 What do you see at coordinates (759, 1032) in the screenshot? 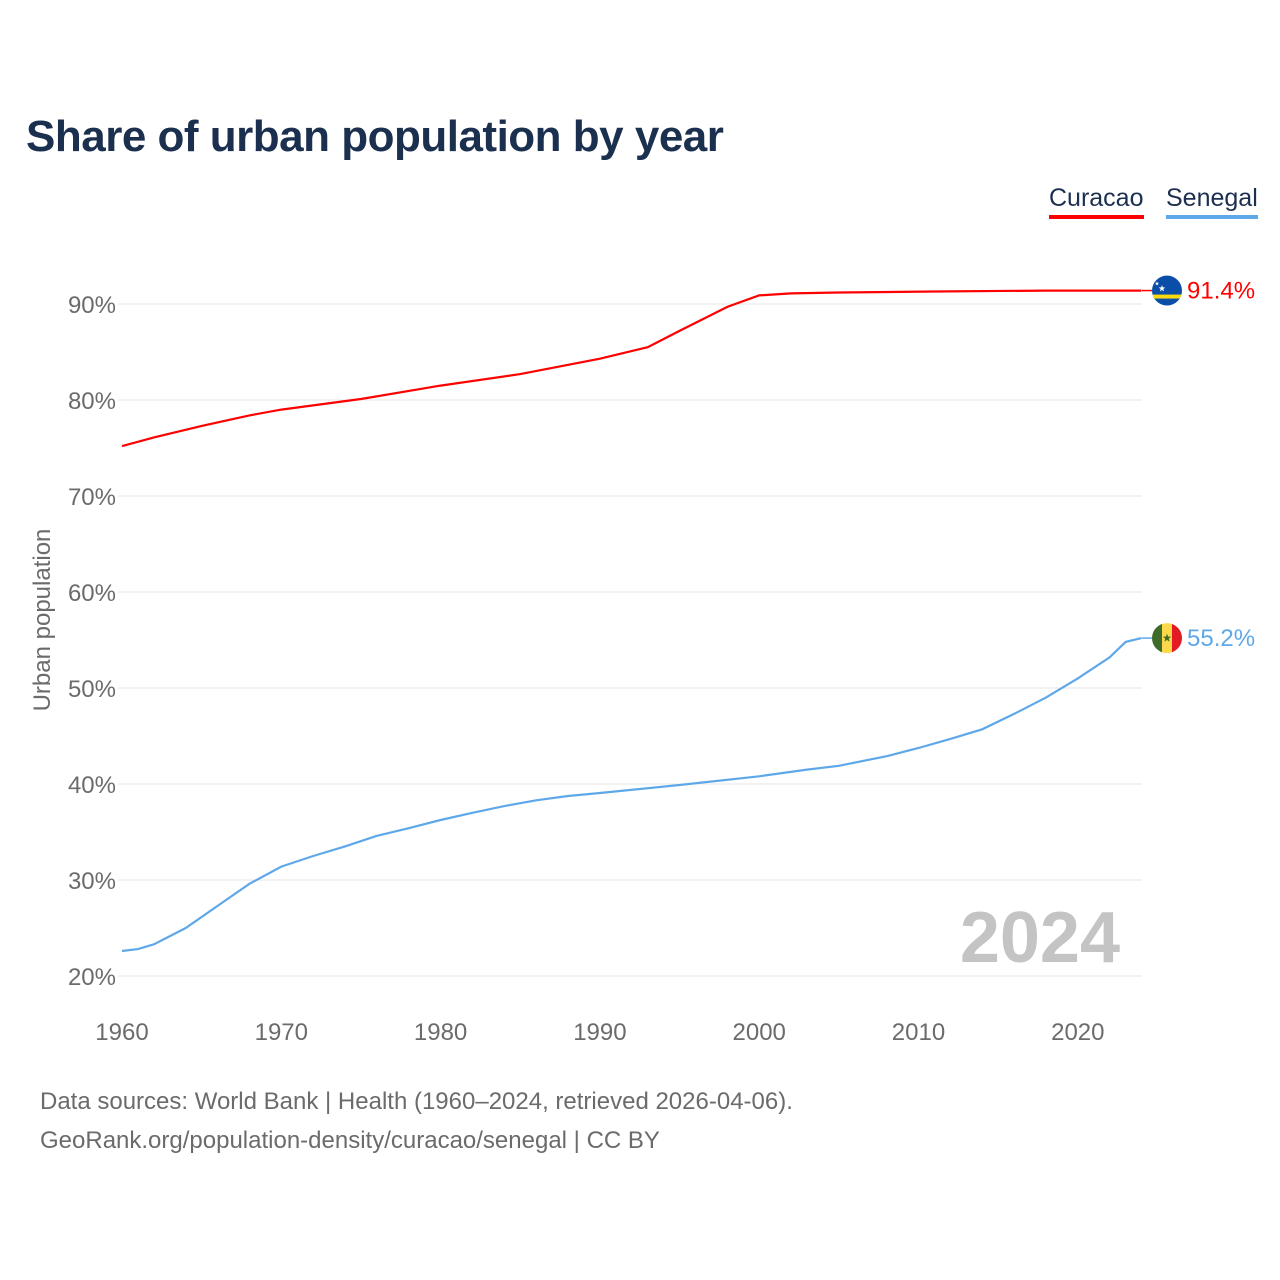
I see `x-tick-label: 2000` at bounding box center [759, 1032].